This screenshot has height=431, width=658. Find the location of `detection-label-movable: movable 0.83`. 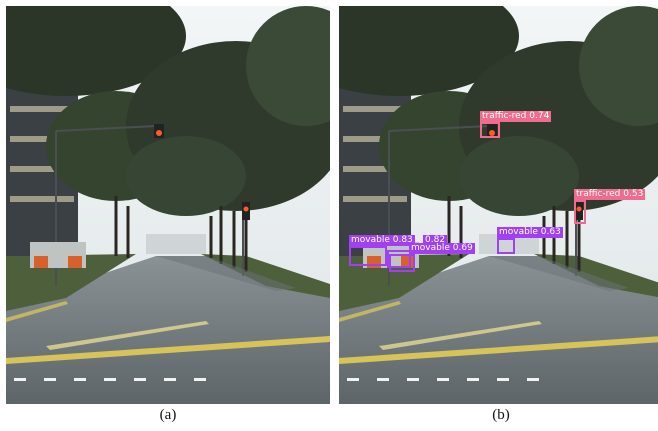

detection-label-movable: movable 0.83 is located at coordinates (382, 240).